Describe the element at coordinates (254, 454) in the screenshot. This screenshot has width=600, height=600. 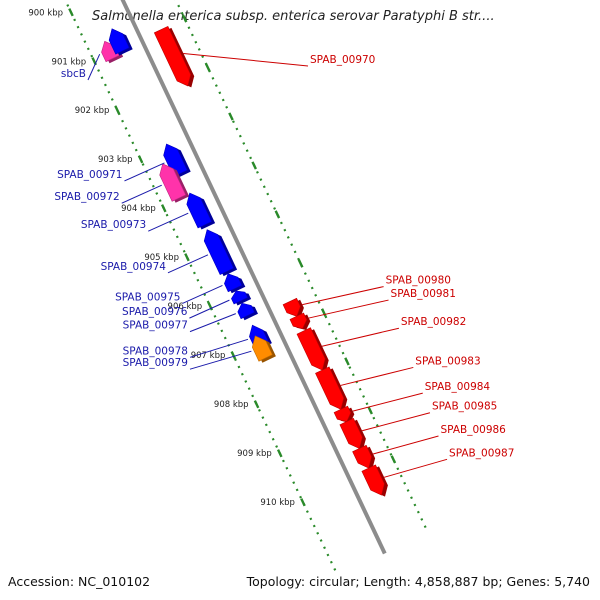
I see `scale-tick-label: 909 kbp` at that location.